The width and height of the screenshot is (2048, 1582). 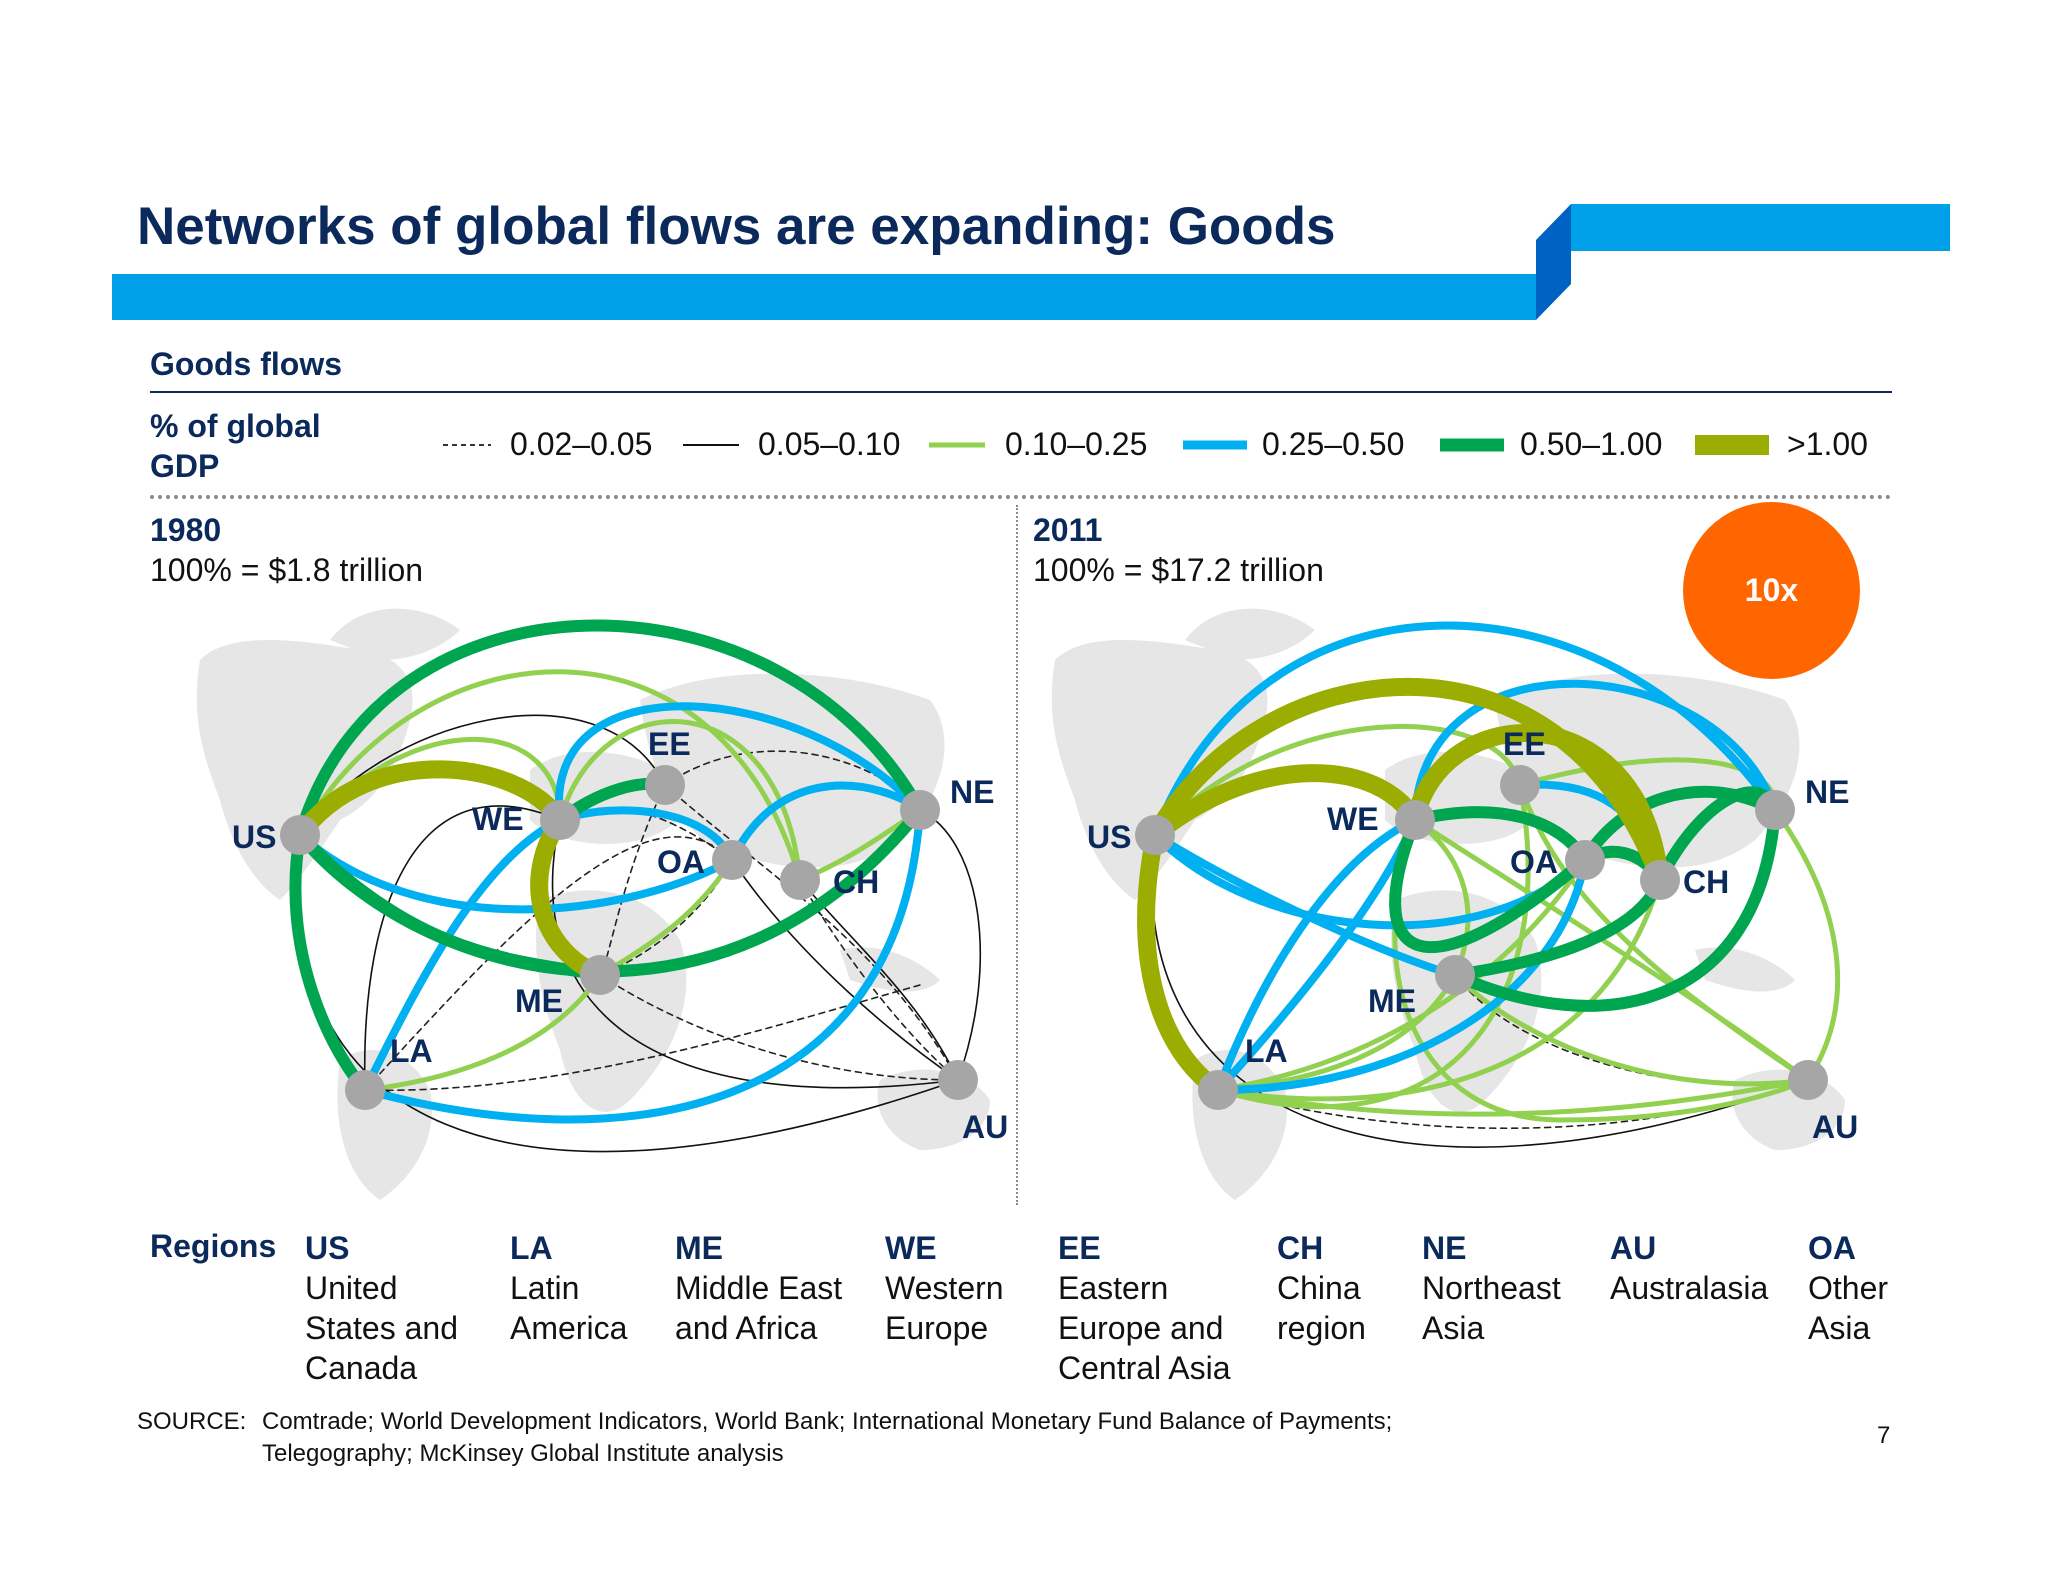 I want to click on growth-badge: 10x, so click(x=1771, y=590).